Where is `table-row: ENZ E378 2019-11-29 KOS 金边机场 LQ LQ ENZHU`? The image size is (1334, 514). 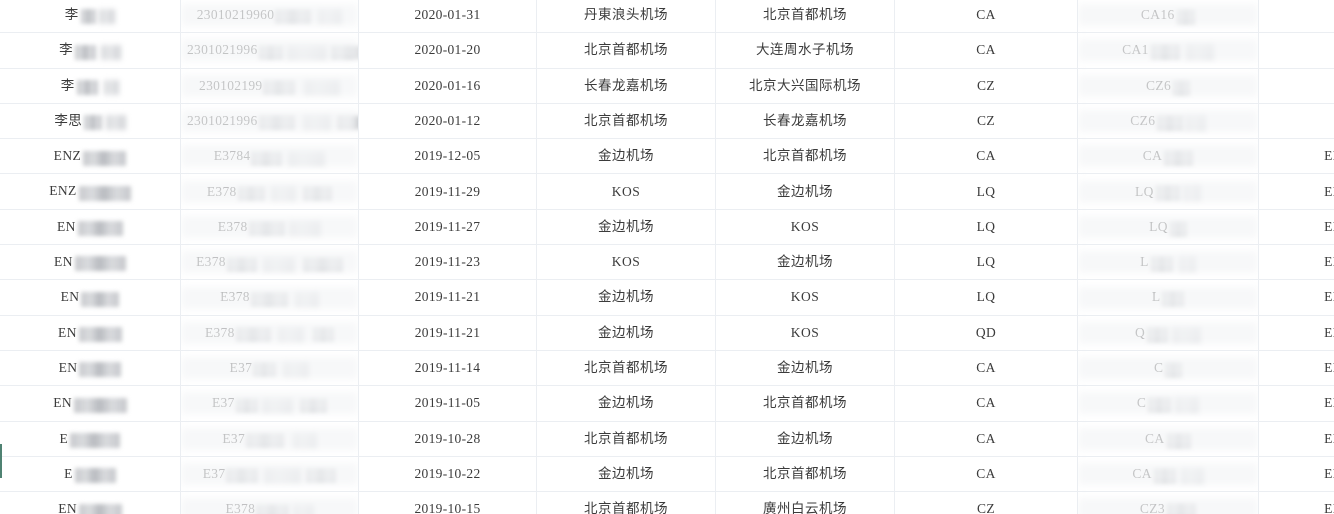
table-row: ENZ E378 2019-11-29 KOS 金边机场 LQ LQ ENZHU is located at coordinates (667, 191).